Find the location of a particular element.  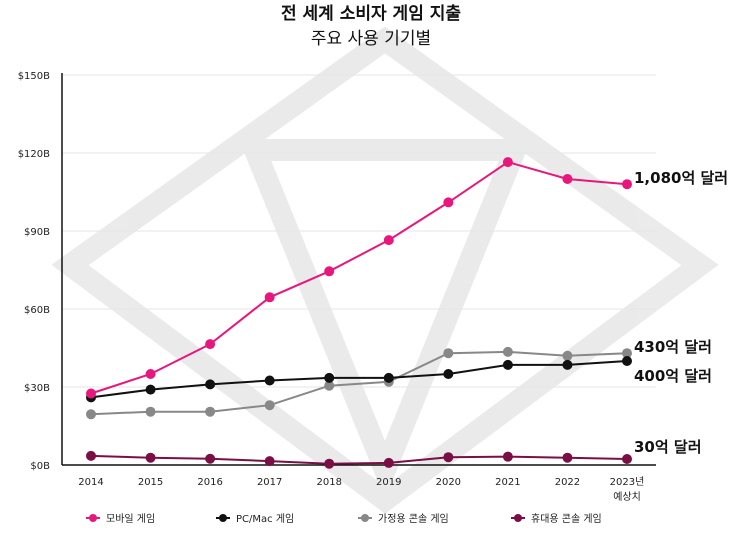

chart-title: 전 세계 소비자 게임 지출 is located at coordinates (371, 13).